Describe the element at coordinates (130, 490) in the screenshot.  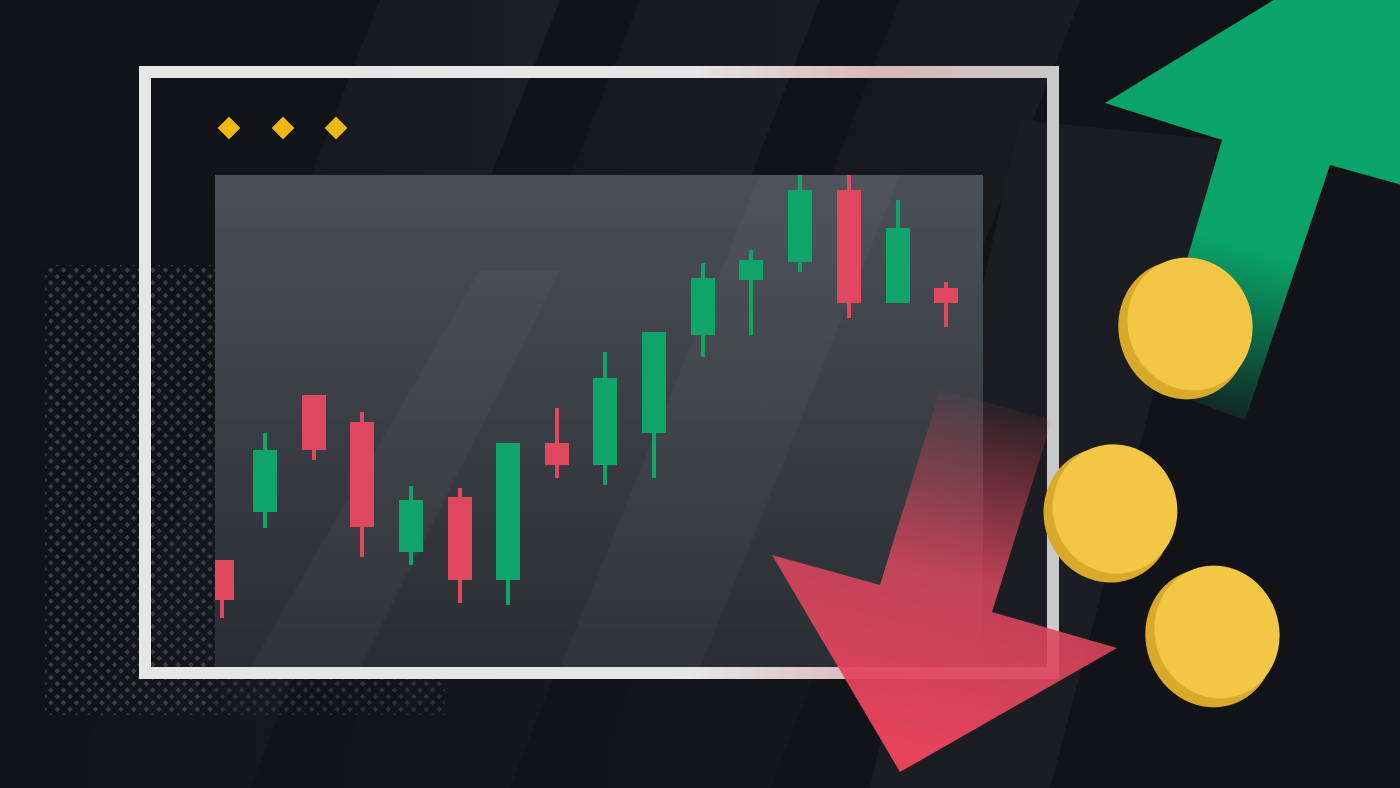
I see `halftone` at that location.